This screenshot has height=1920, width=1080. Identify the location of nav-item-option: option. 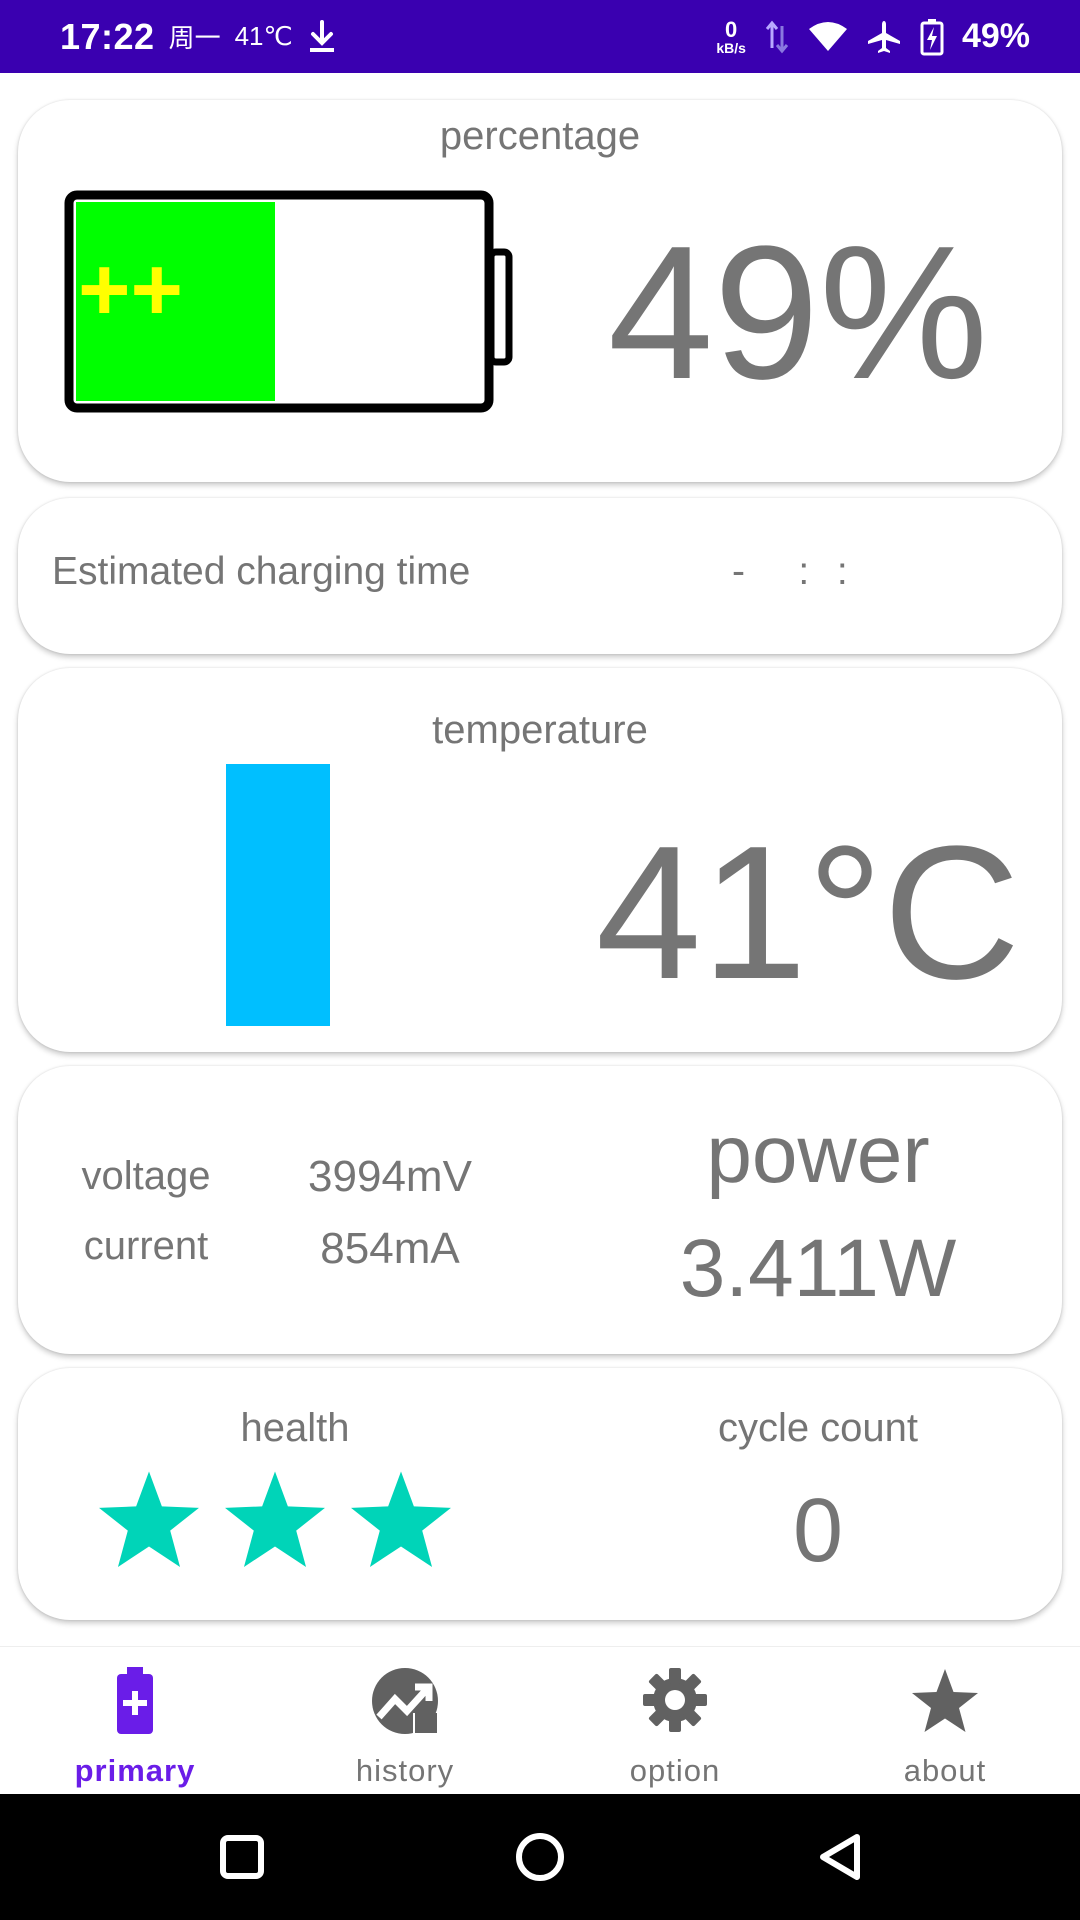
(675, 1721).